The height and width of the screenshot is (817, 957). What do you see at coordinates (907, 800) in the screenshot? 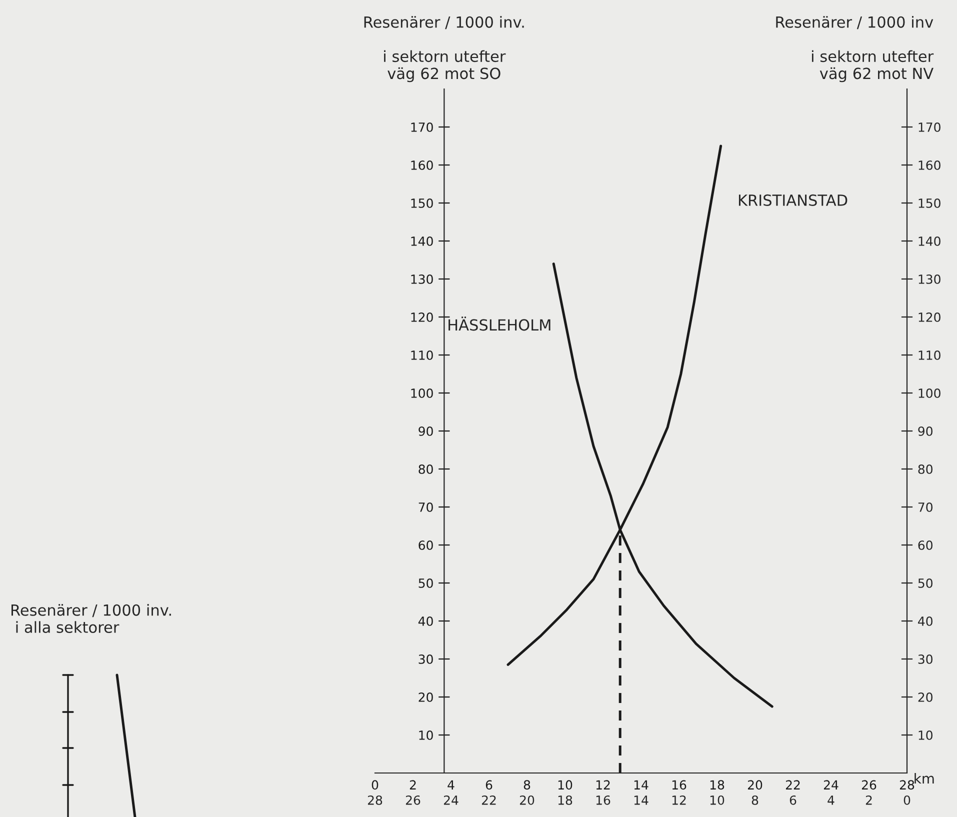
I see `x2-tick-label: 0` at bounding box center [907, 800].